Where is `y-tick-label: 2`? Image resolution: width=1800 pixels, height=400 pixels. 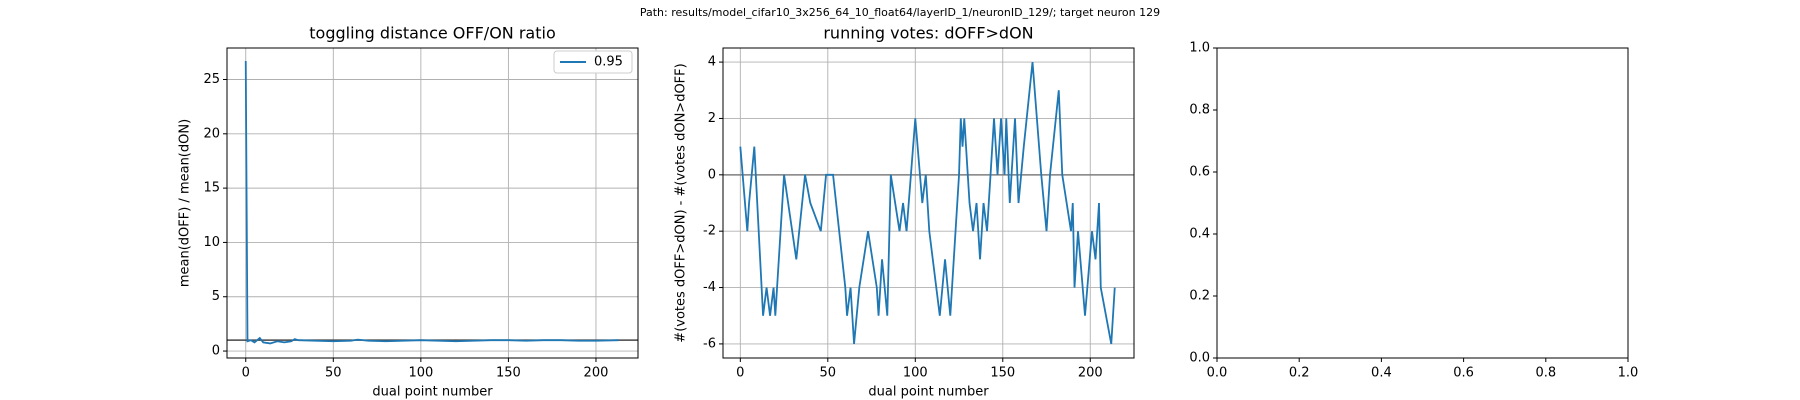
y-tick-label: 2 is located at coordinates (712, 118).